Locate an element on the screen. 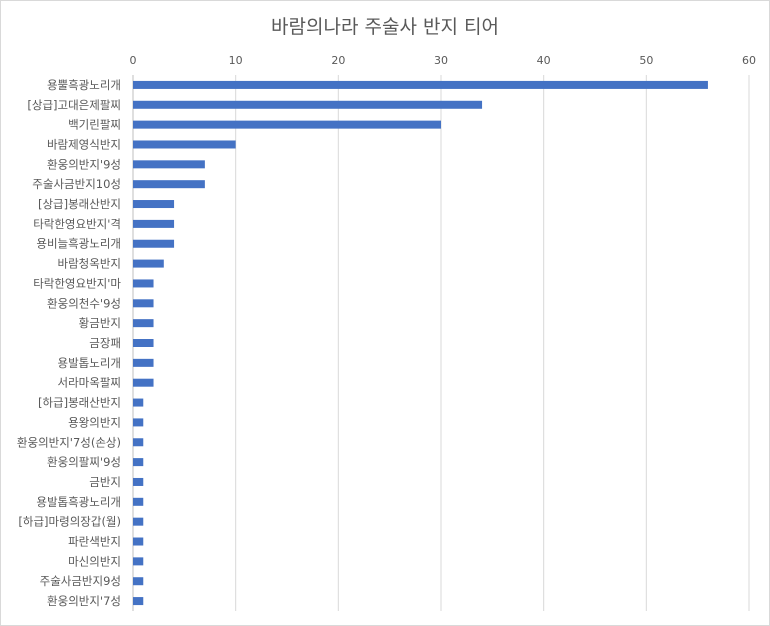  category-label: 서라마옥팔찌 is located at coordinates (89, 383).